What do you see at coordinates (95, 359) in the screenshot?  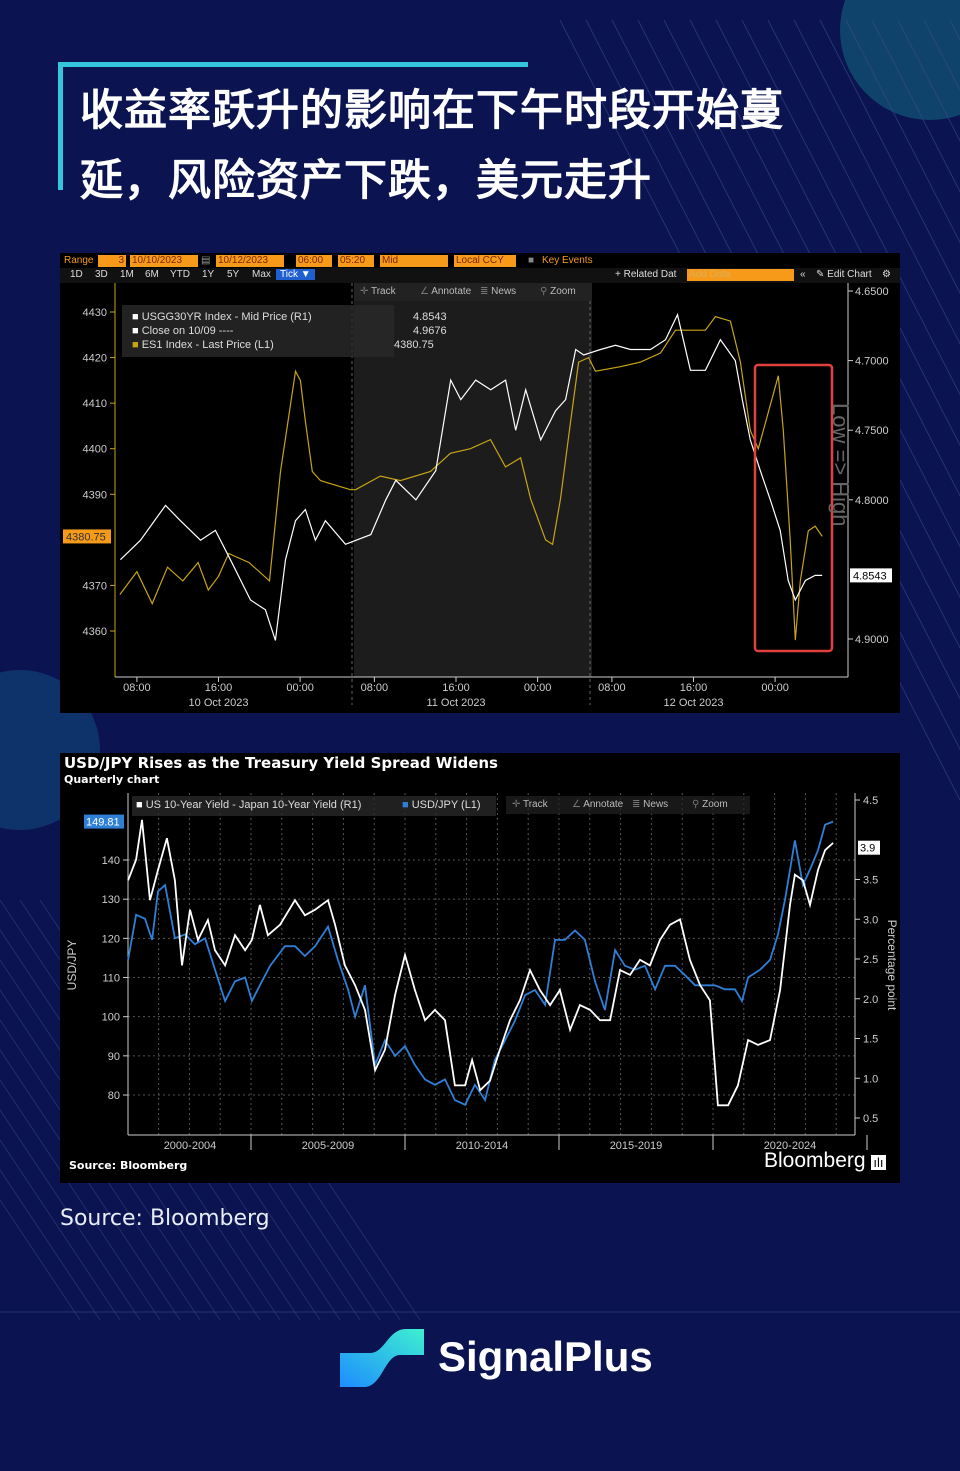 I see `left-tick-label: 4420` at bounding box center [95, 359].